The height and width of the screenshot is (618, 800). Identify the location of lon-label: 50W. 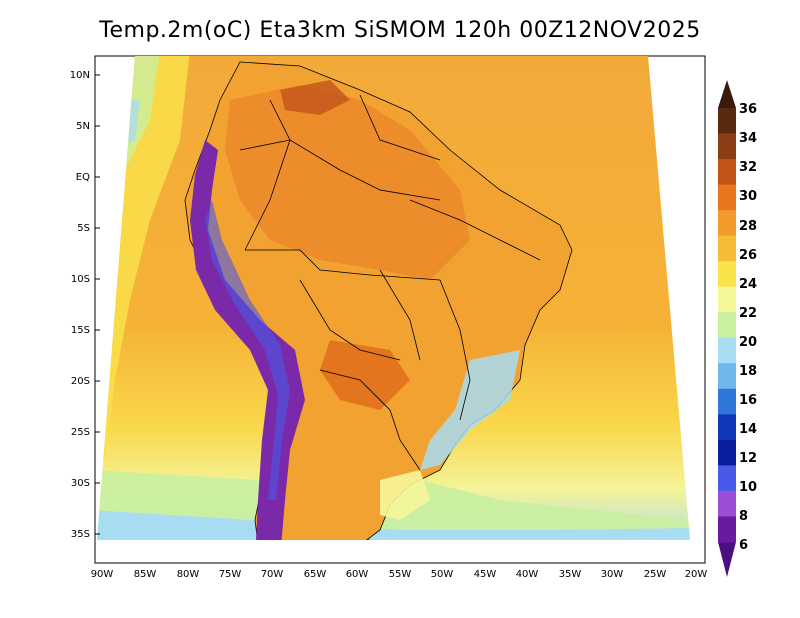
(442, 574).